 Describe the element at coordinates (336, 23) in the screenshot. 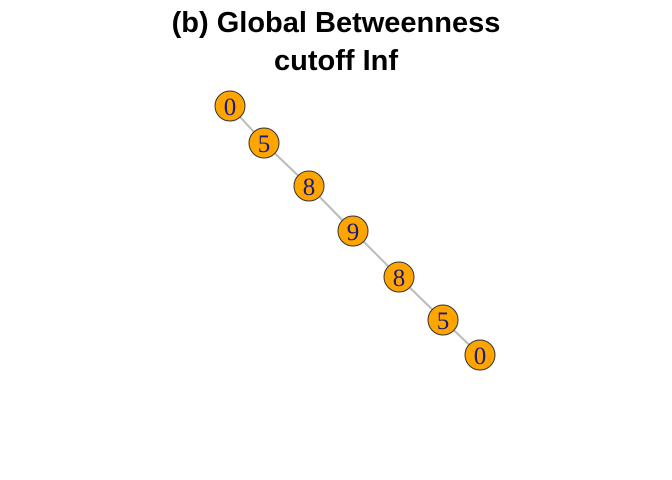

I see `chart-title-line-1: (b) Global Betweenness` at that location.